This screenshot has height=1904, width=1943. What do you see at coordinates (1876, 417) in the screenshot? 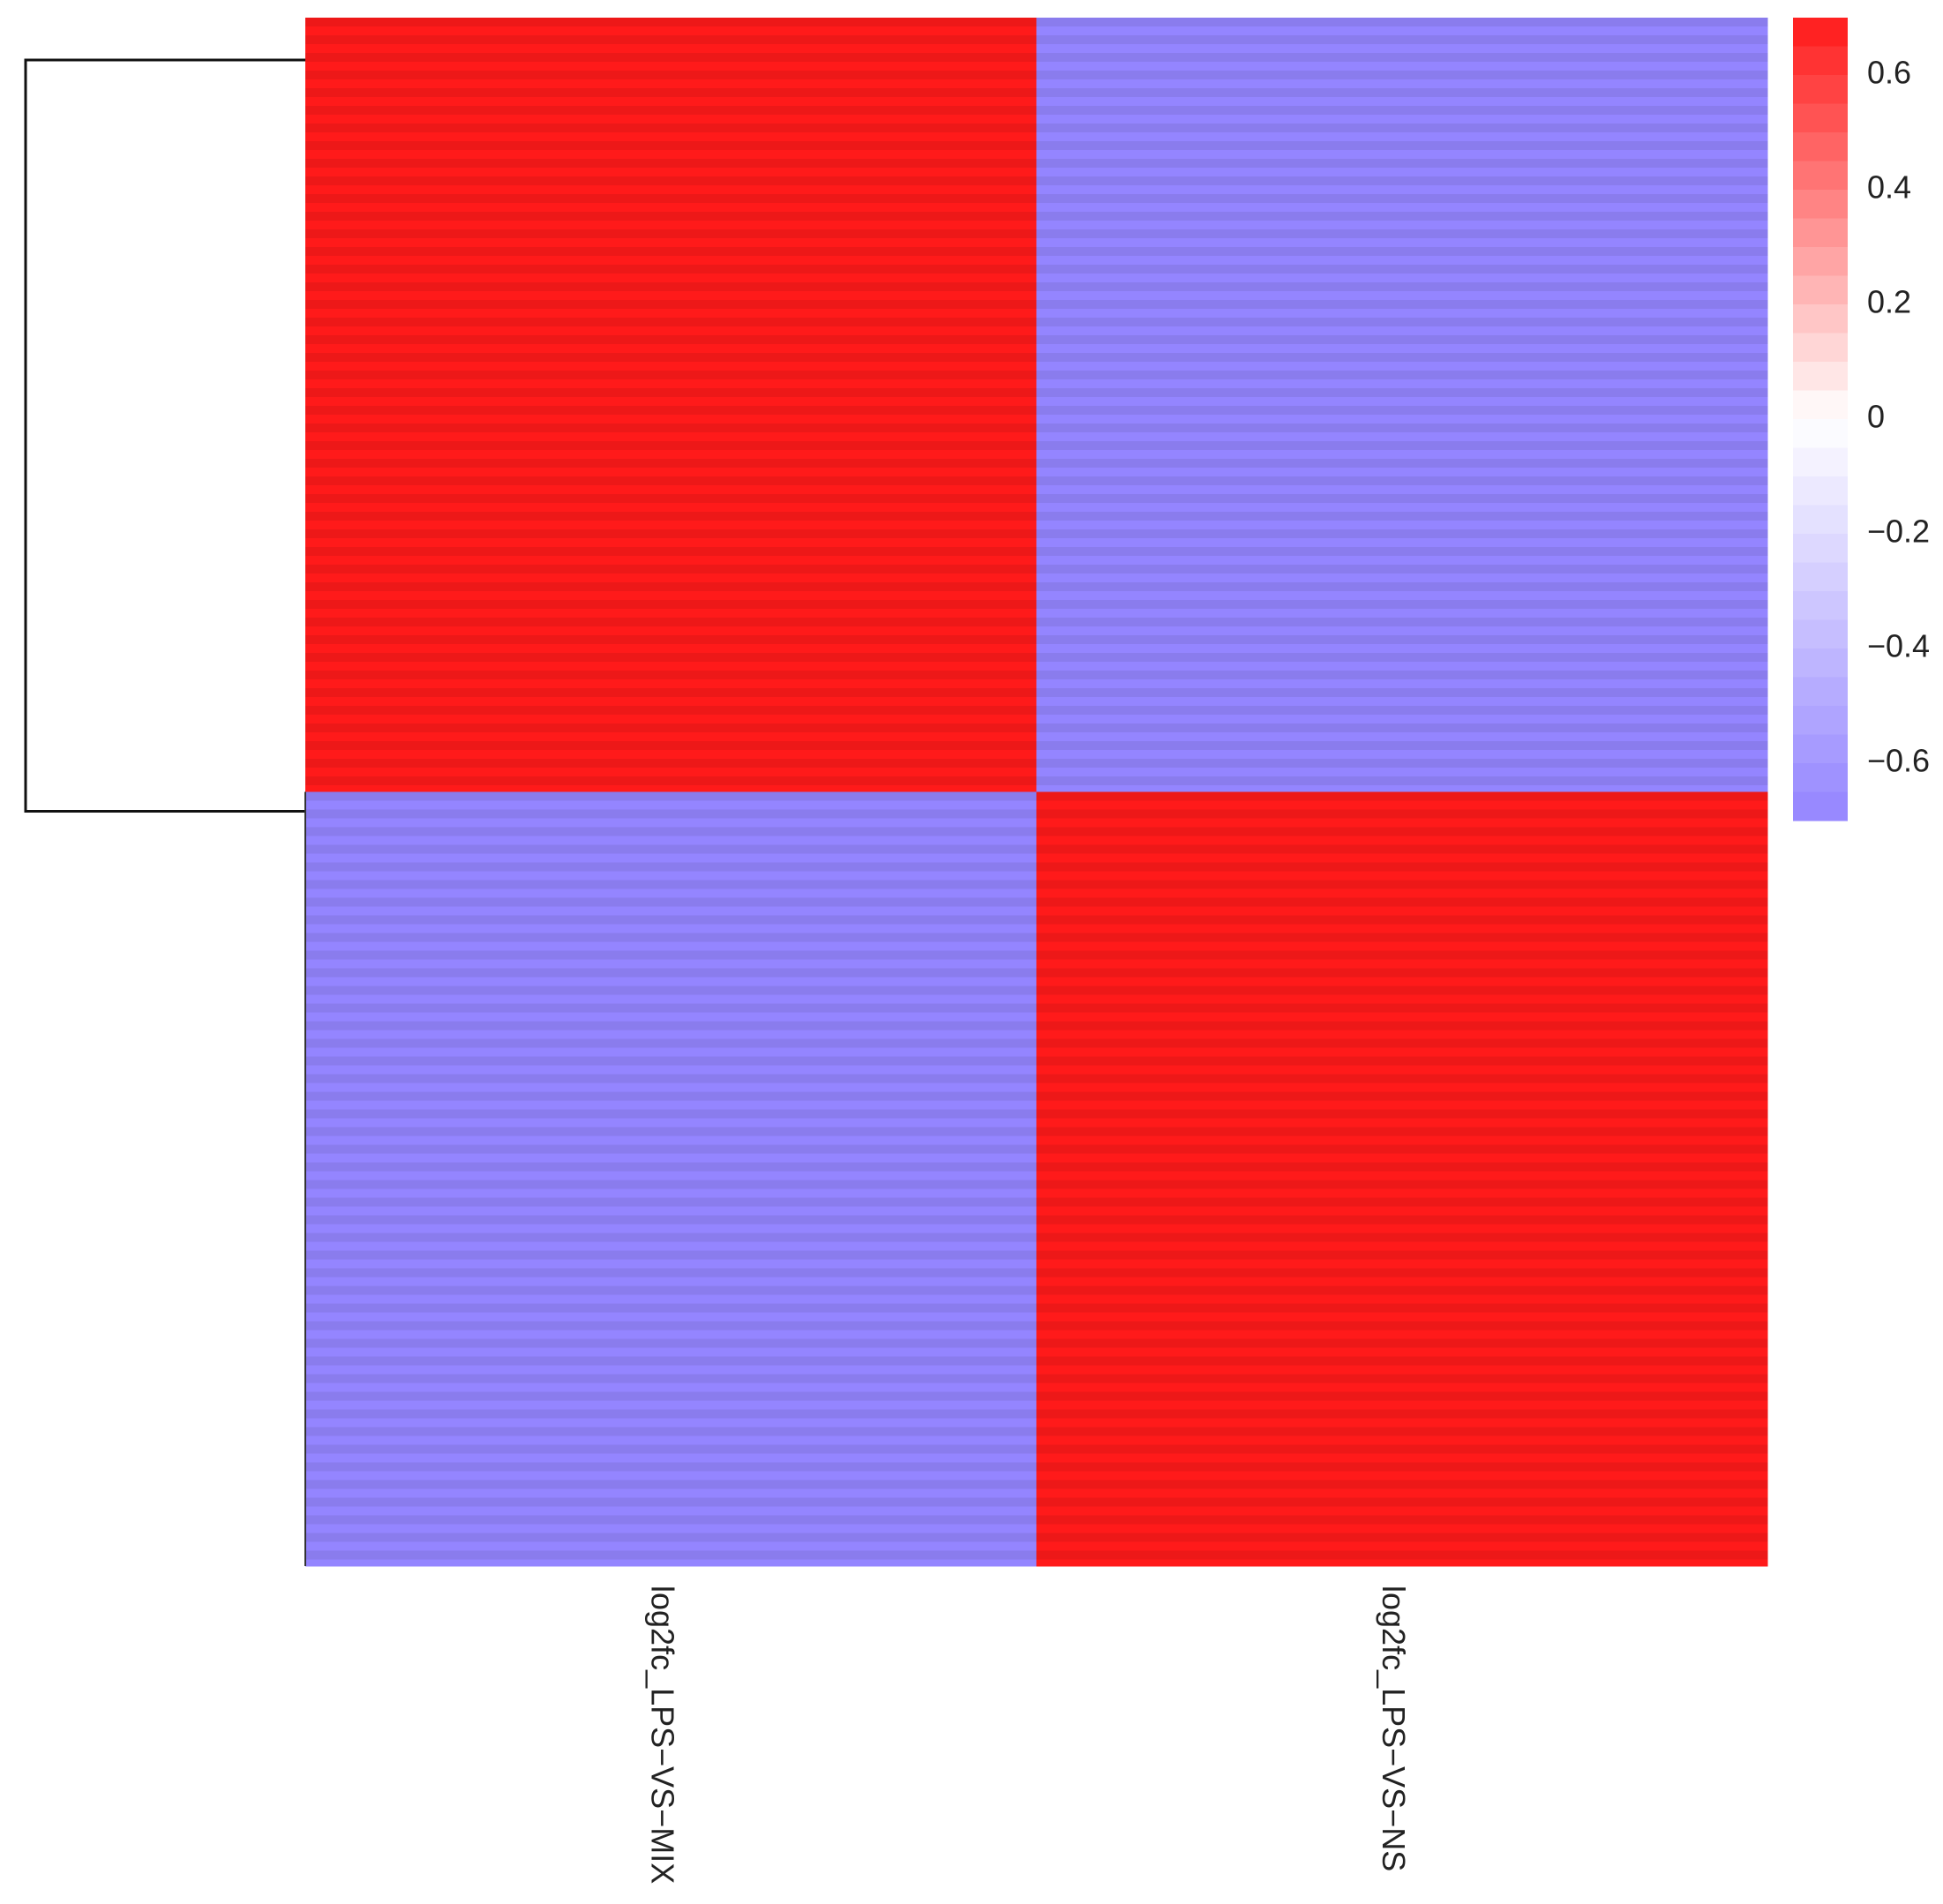
I see `legend-tick-label: 0` at bounding box center [1876, 417].